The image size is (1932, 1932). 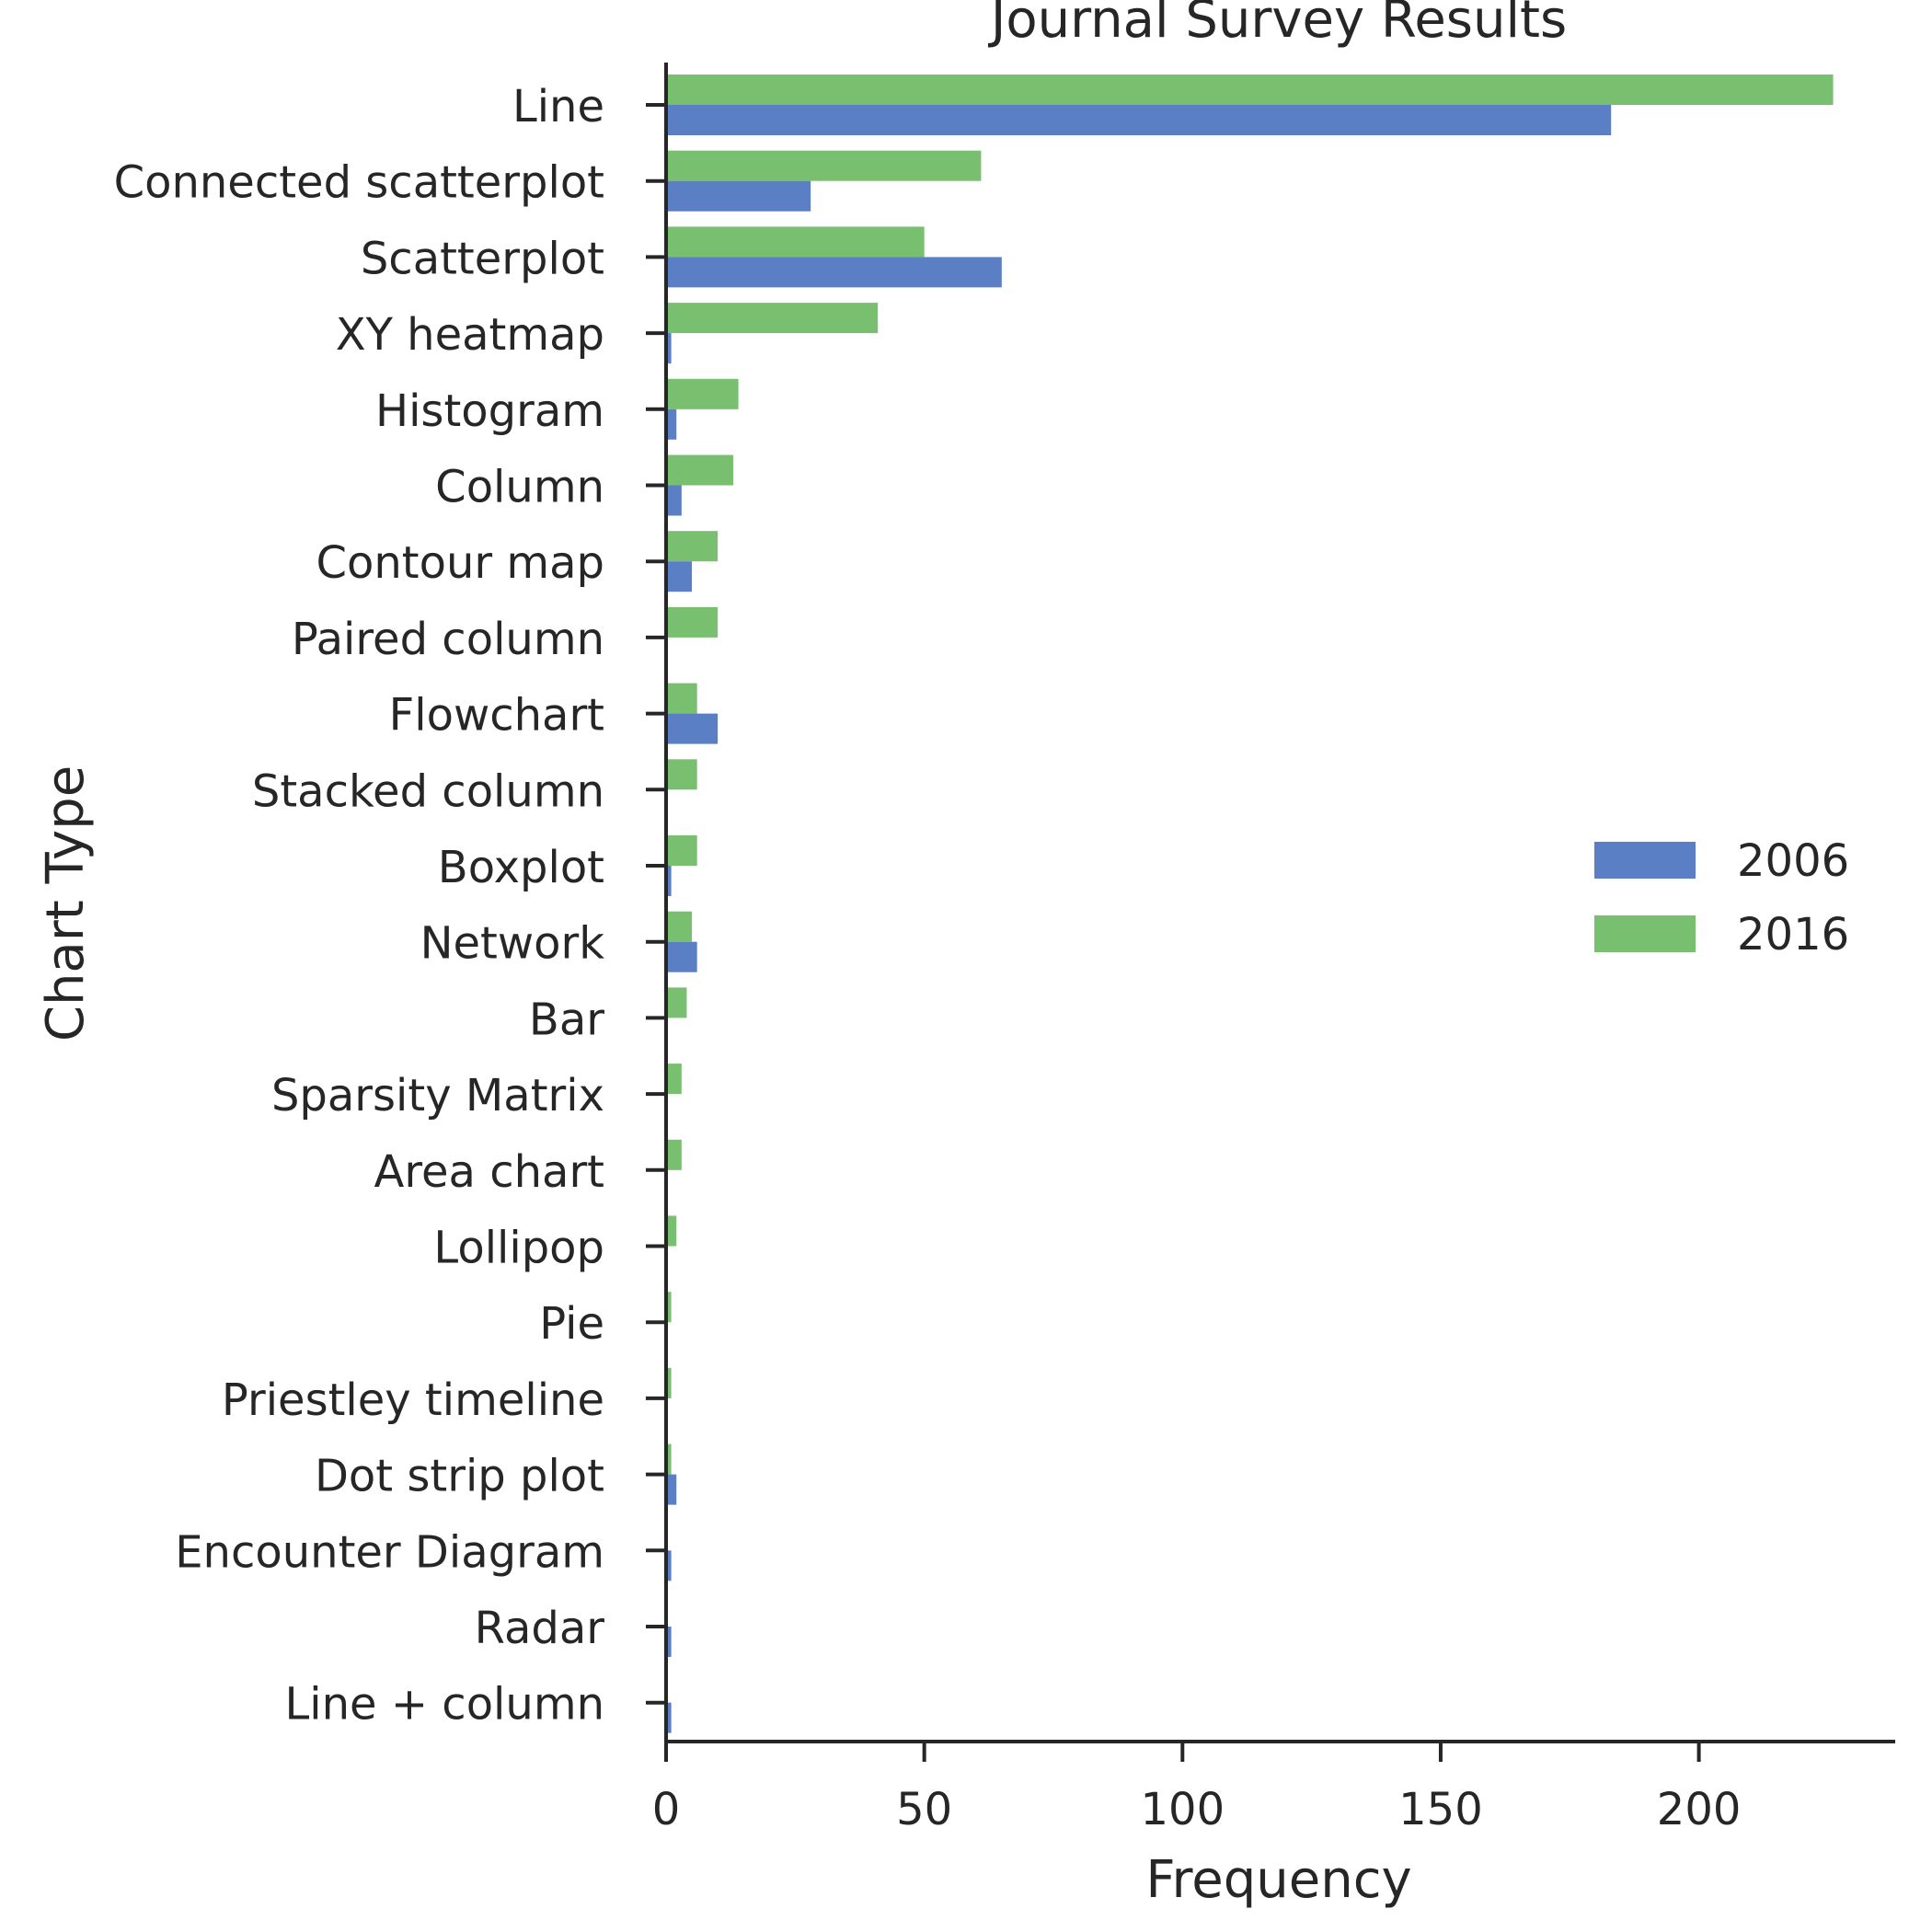 What do you see at coordinates (496, 716) in the screenshot?
I see `y-tick-label: Flowchart` at bounding box center [496, 716].